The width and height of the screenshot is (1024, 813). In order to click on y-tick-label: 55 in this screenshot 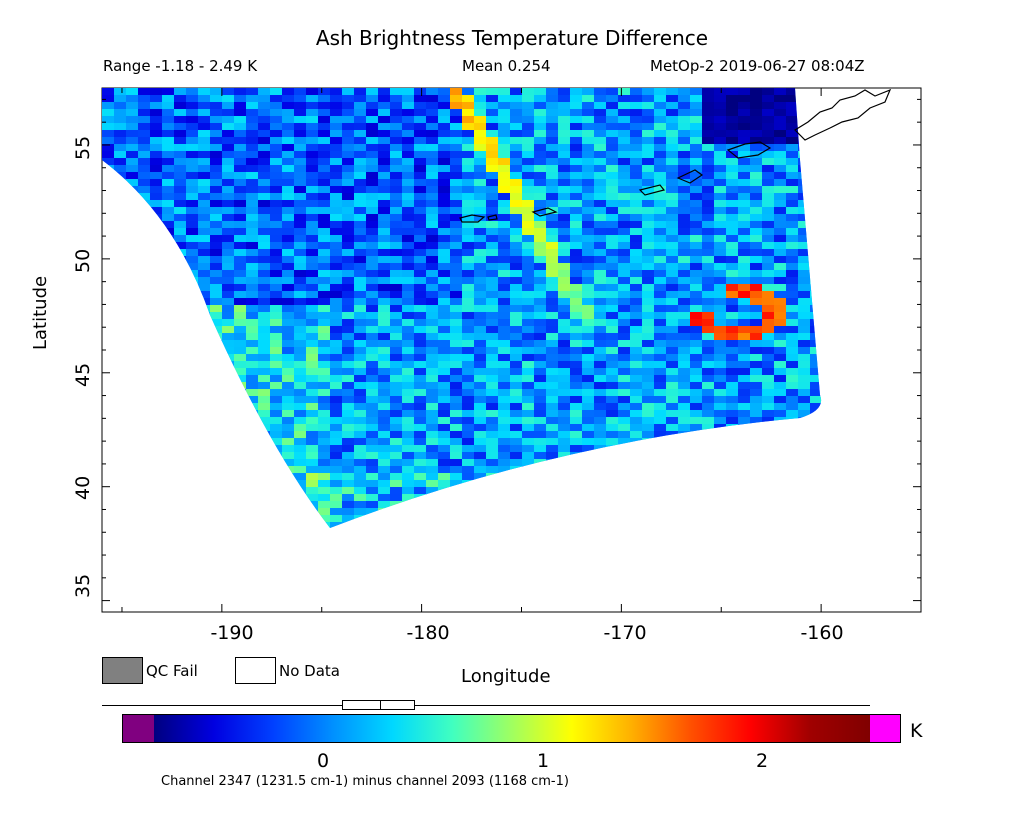, I will do `click(83, 147)`.